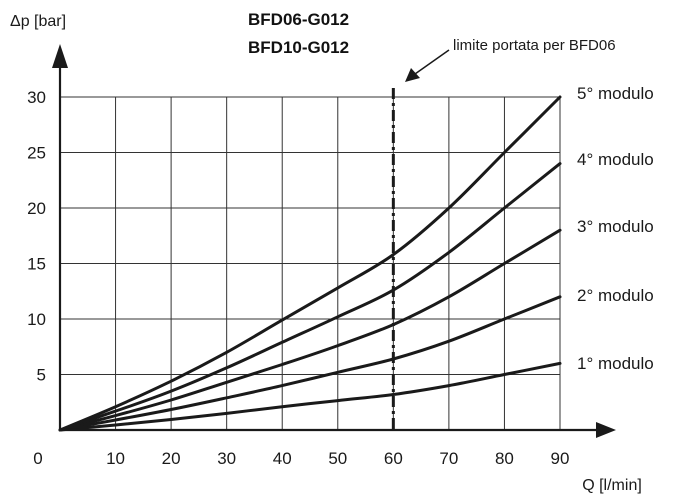 This screenshot has width=683, height=497. I want to click on limit-annotation: limite portata per BFD06, so click(534, 45).